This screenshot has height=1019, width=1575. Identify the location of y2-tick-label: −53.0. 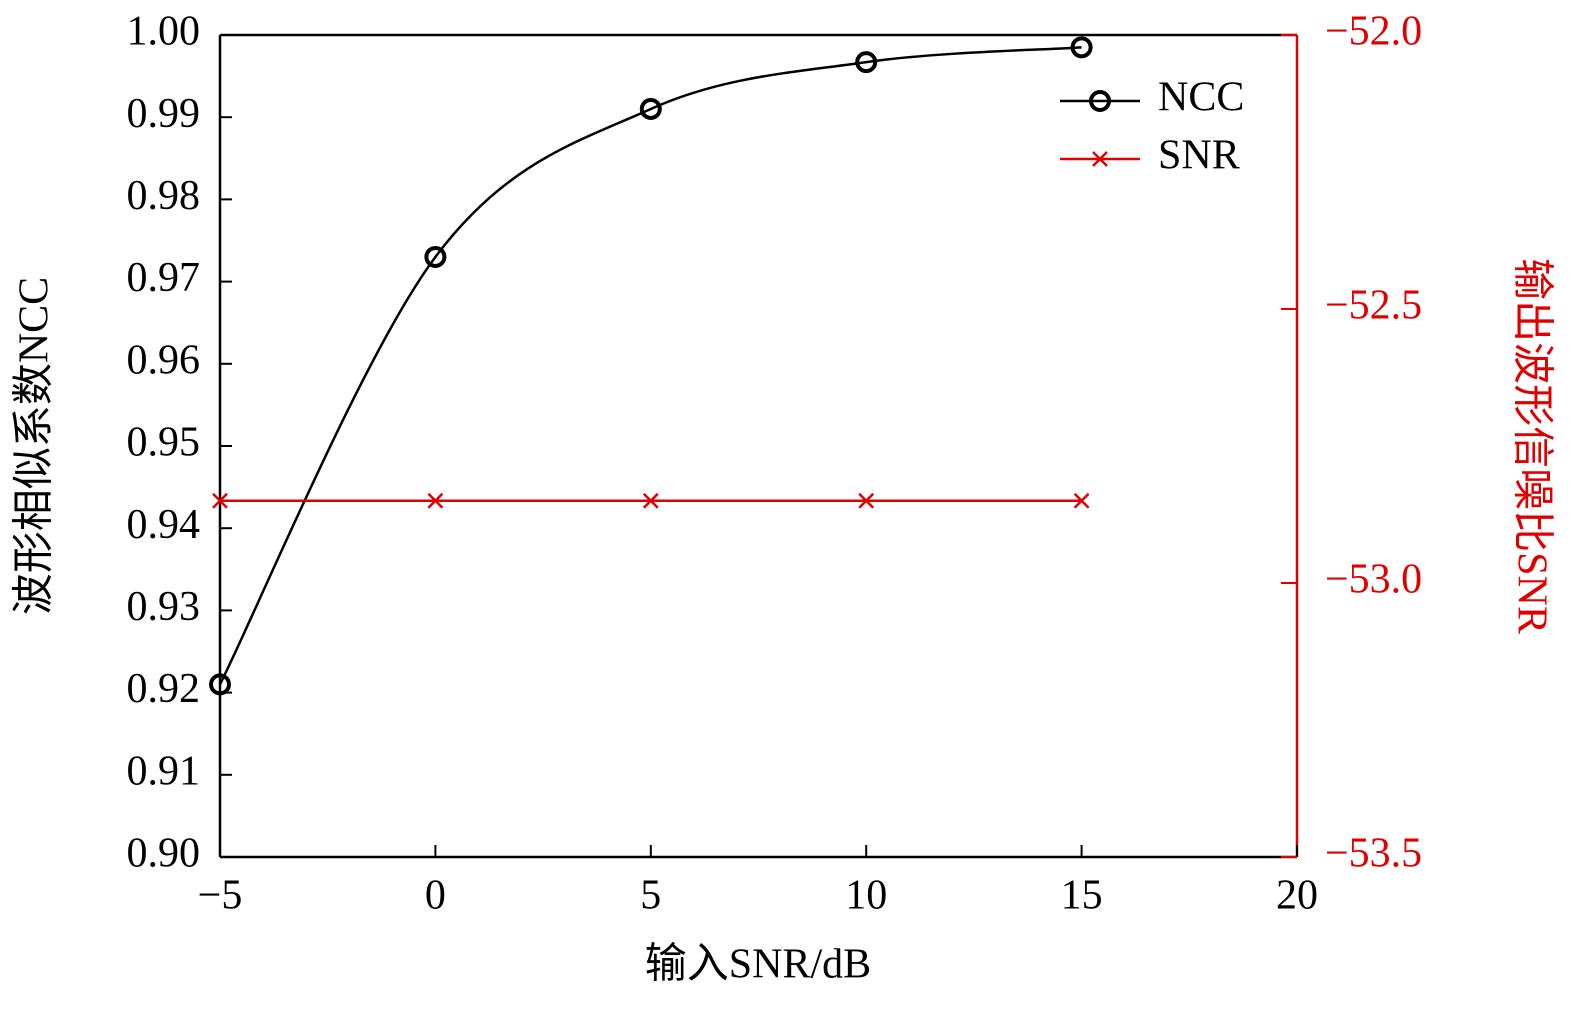
(1373, 580).